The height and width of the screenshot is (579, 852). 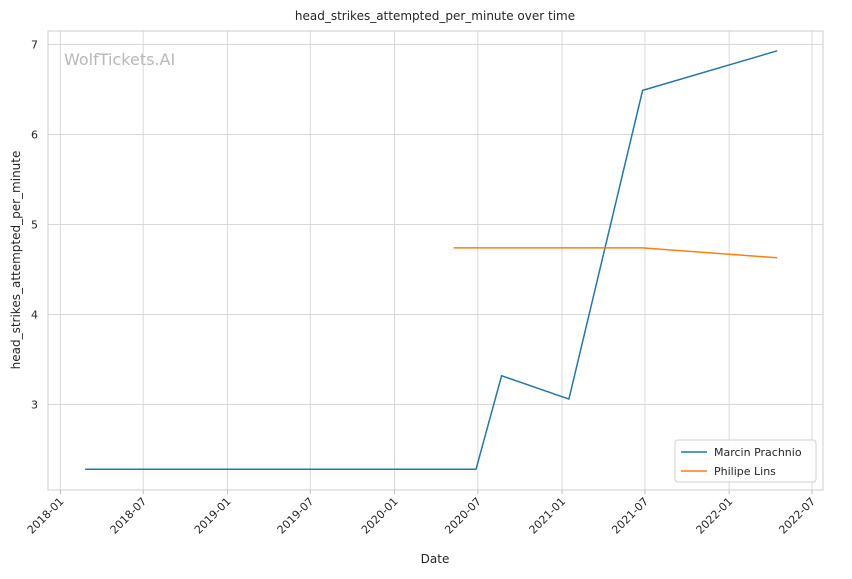 I want to click on y-tick-label: 5, so click(x=34, y=225).